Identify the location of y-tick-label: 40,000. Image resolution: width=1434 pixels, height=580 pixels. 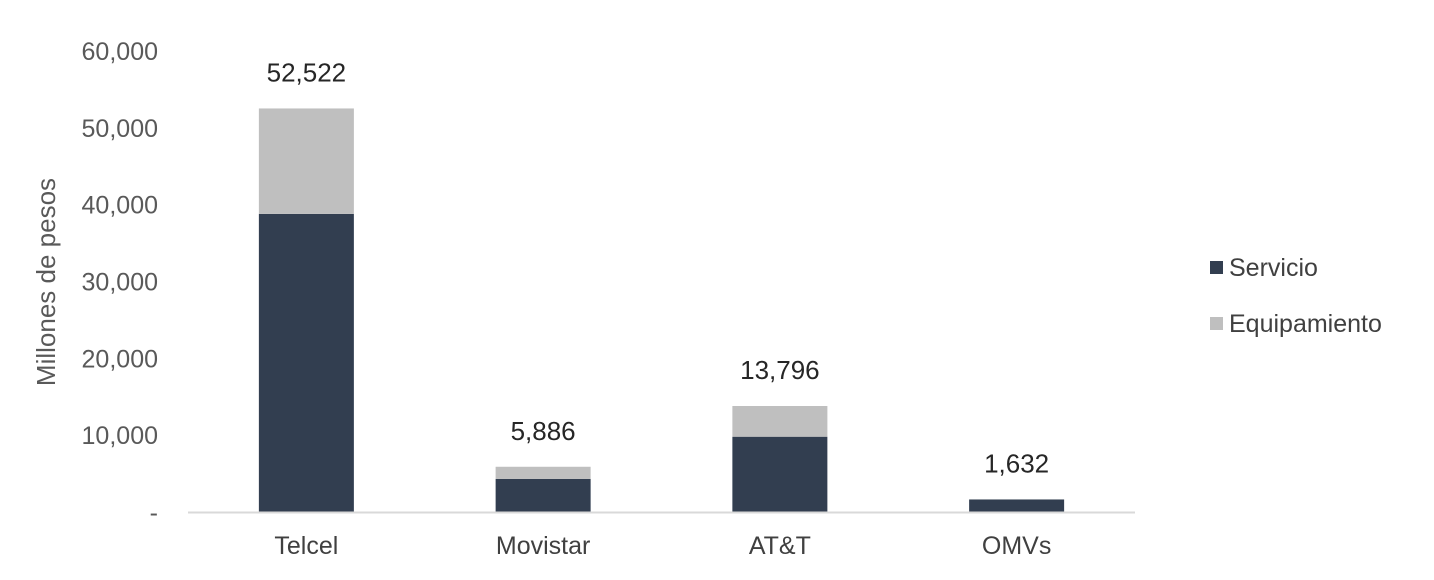
(120, 206).